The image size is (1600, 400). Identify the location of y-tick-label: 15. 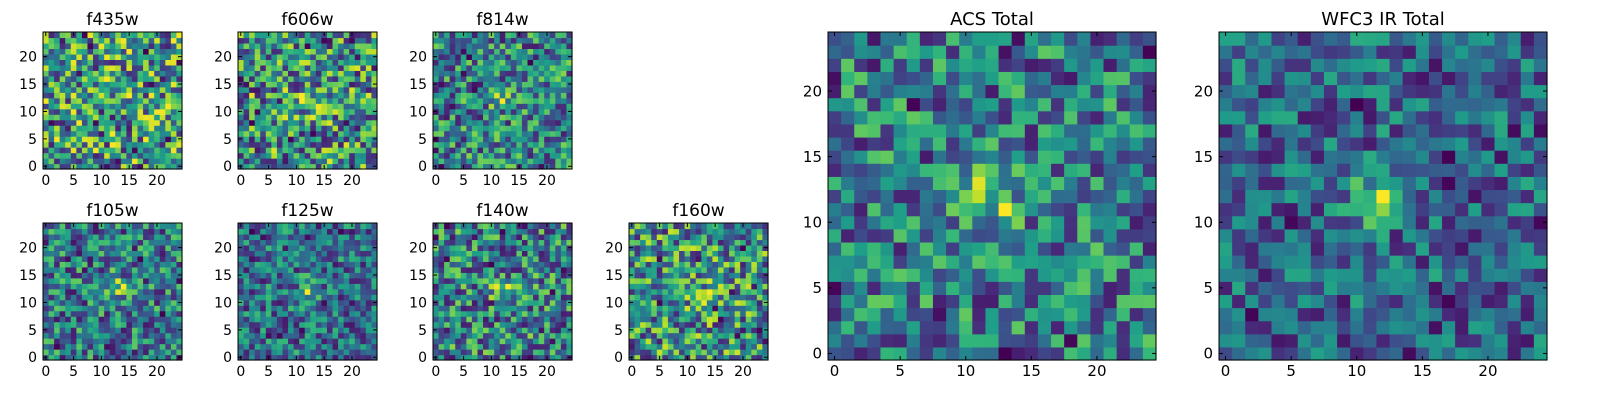
(614, 276).